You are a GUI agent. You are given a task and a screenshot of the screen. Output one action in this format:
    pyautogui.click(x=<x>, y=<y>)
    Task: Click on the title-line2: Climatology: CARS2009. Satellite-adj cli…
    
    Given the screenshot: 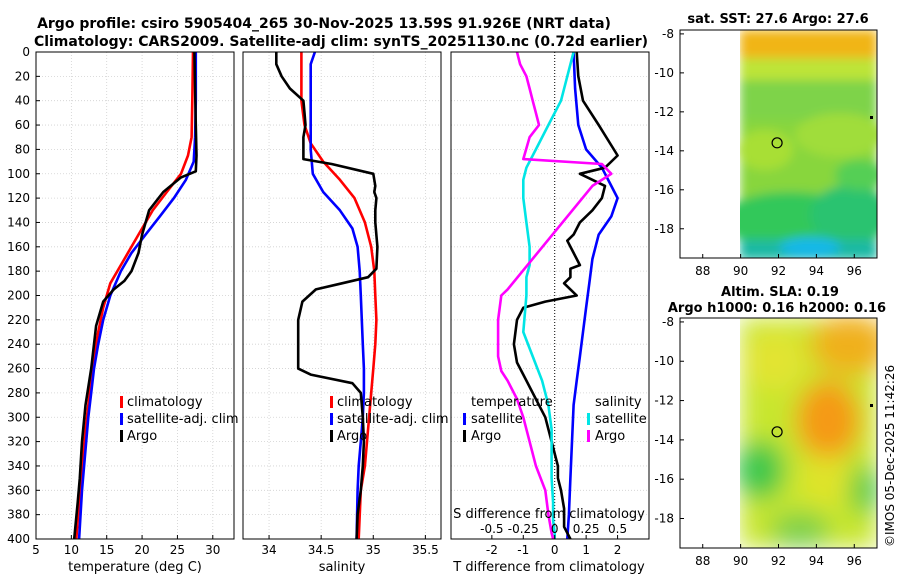 What is the action you would take?
    pyautogui.click(x=341, y=42)
    